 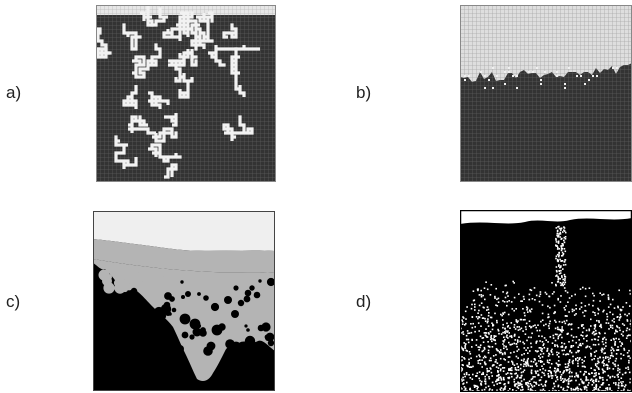 I want to click on panel-c-image, so click(x=184, y=301).